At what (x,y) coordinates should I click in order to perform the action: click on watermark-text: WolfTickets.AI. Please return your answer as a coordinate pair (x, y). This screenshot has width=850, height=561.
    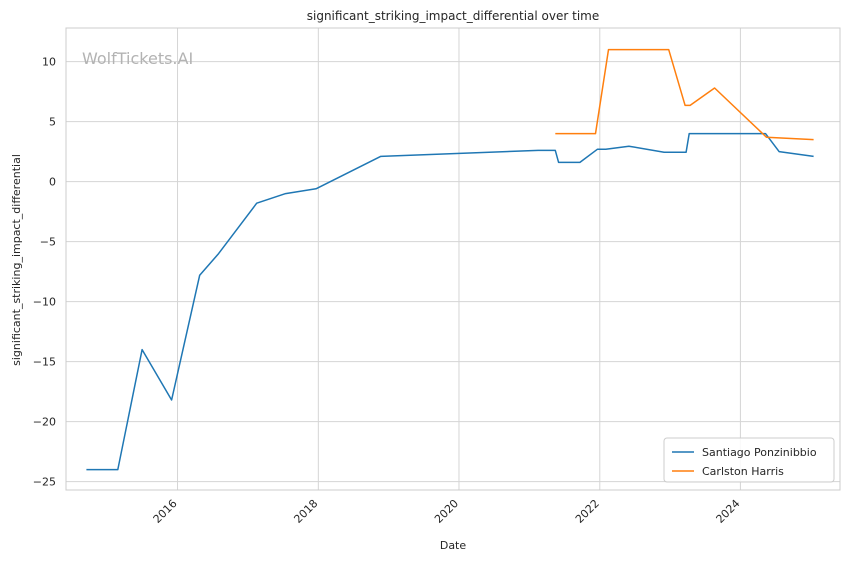
    Looking at the image, I should click on (137, 58).